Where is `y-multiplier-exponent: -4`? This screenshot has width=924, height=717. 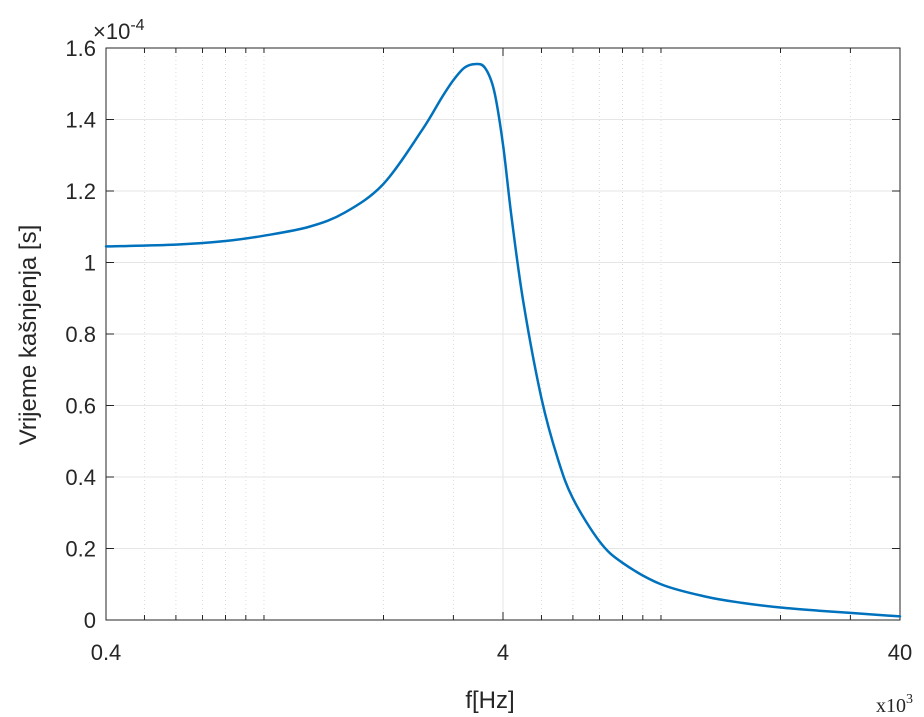 y-multiplier-exponent: -4 is located at coordinates (137, 25).